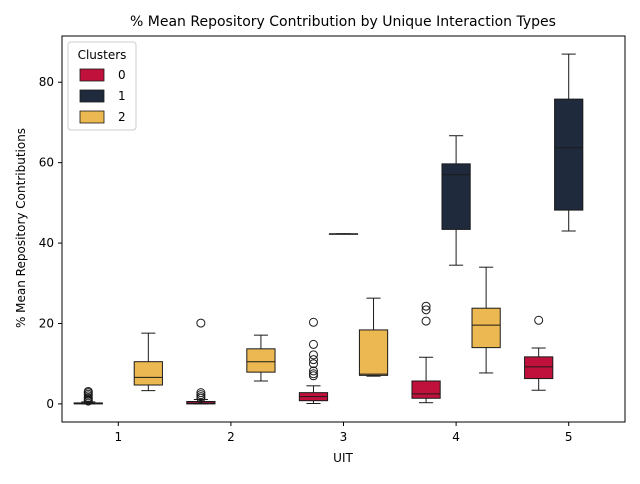 The height and width of the screenshot is (484, 640). I want to click on legend: Clusters 0 1 2, so click(102, 86).